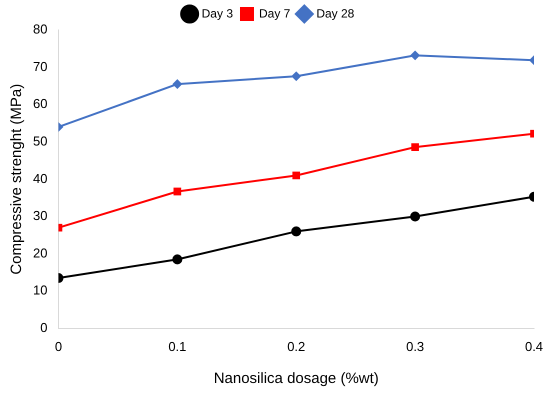  Describe the element at coordinates (58, 346) in the screenshot. I see `x-tick-label: 0` at that location.